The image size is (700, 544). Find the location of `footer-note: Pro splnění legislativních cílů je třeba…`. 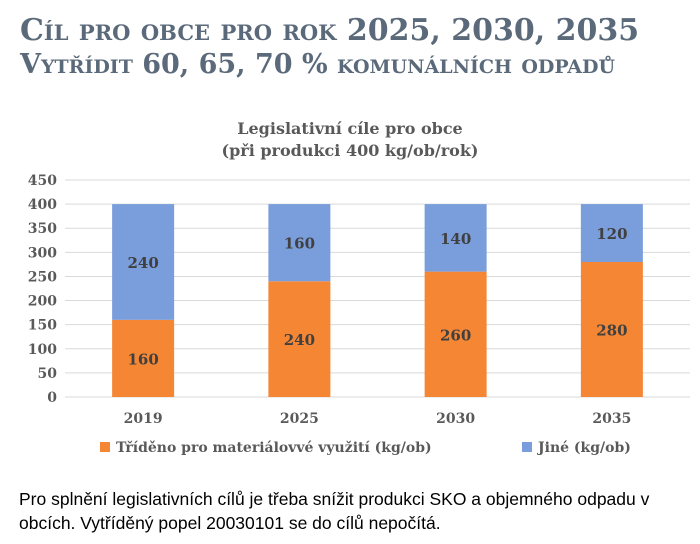

footer-note: Pro splnění legislativních cílů je třeba… is located at coordinates (334, 511).